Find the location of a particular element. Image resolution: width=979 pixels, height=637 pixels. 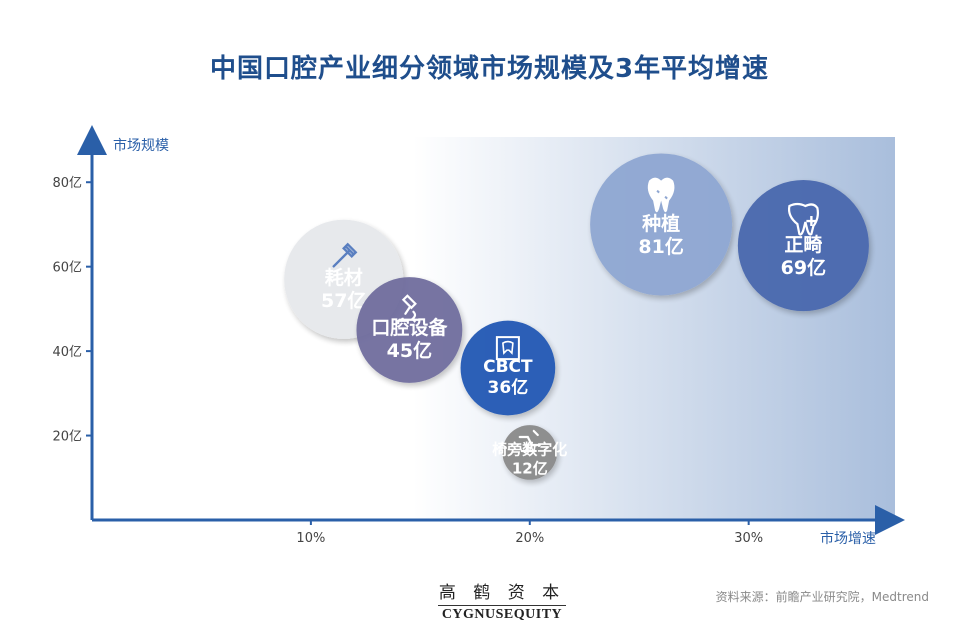

bubble-value-label: 69亿 is located at coordinates (803, 267).